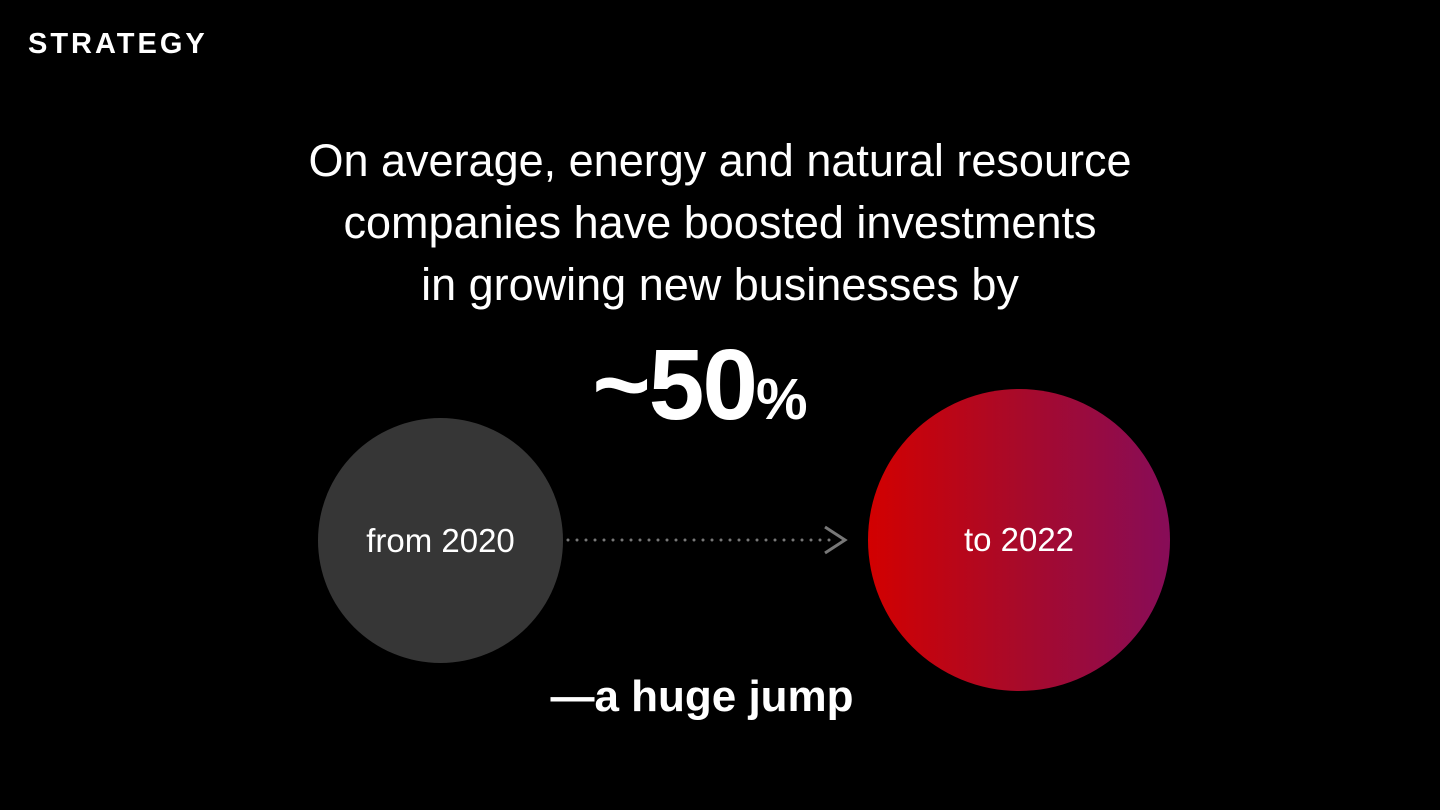  I want to click on from-circle: from 2020, so click(440, 540).